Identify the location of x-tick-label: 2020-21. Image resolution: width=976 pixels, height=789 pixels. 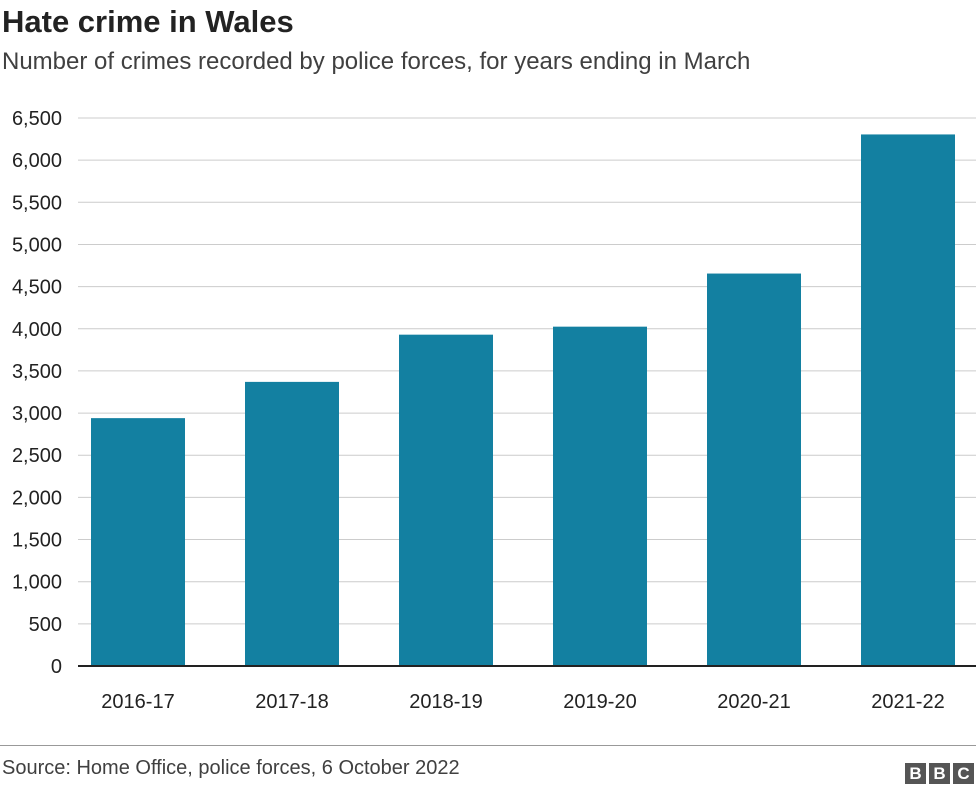
(753, 702).